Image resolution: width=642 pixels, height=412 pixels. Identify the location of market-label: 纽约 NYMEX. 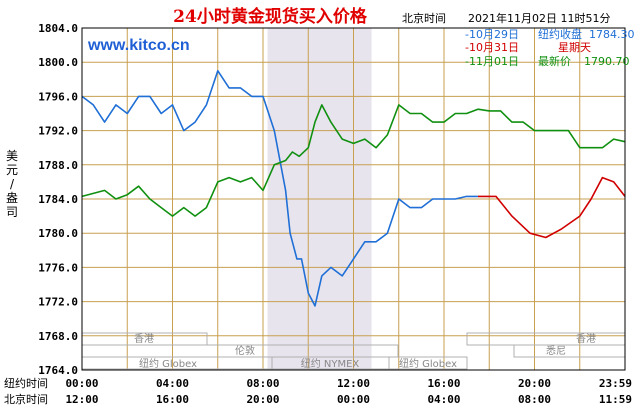
(330, 363).